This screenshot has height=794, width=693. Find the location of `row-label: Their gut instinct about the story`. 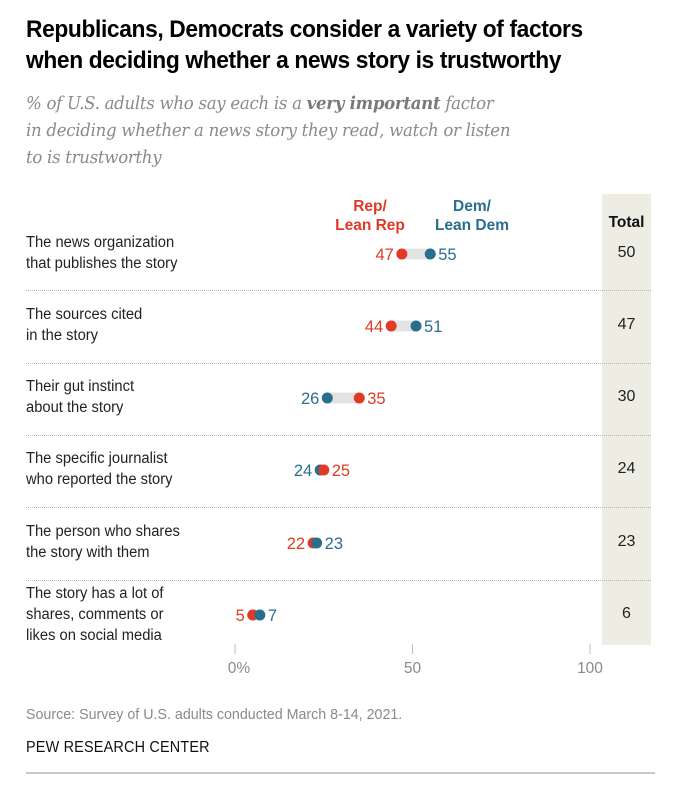

row-label: Their gut instinct about the story is located at coordinates (130, 397).